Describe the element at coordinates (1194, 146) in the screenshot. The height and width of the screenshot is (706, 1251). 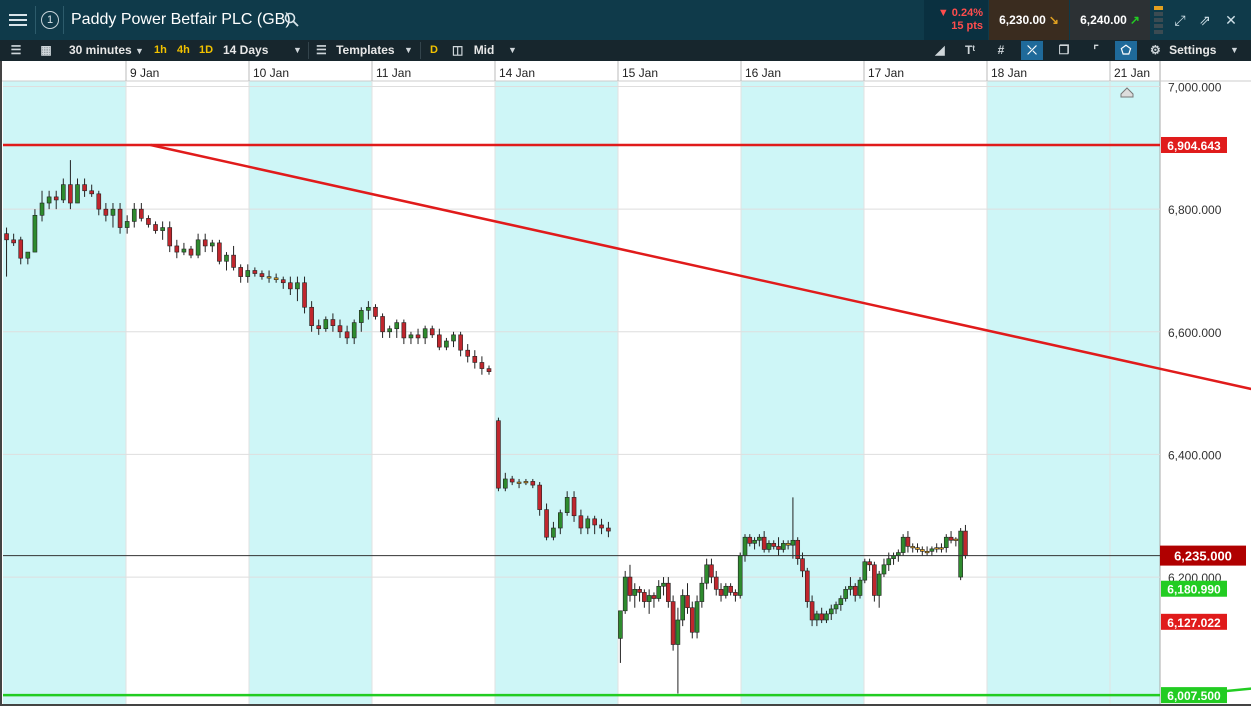
I see `line-label: 6,904.643` at that location.